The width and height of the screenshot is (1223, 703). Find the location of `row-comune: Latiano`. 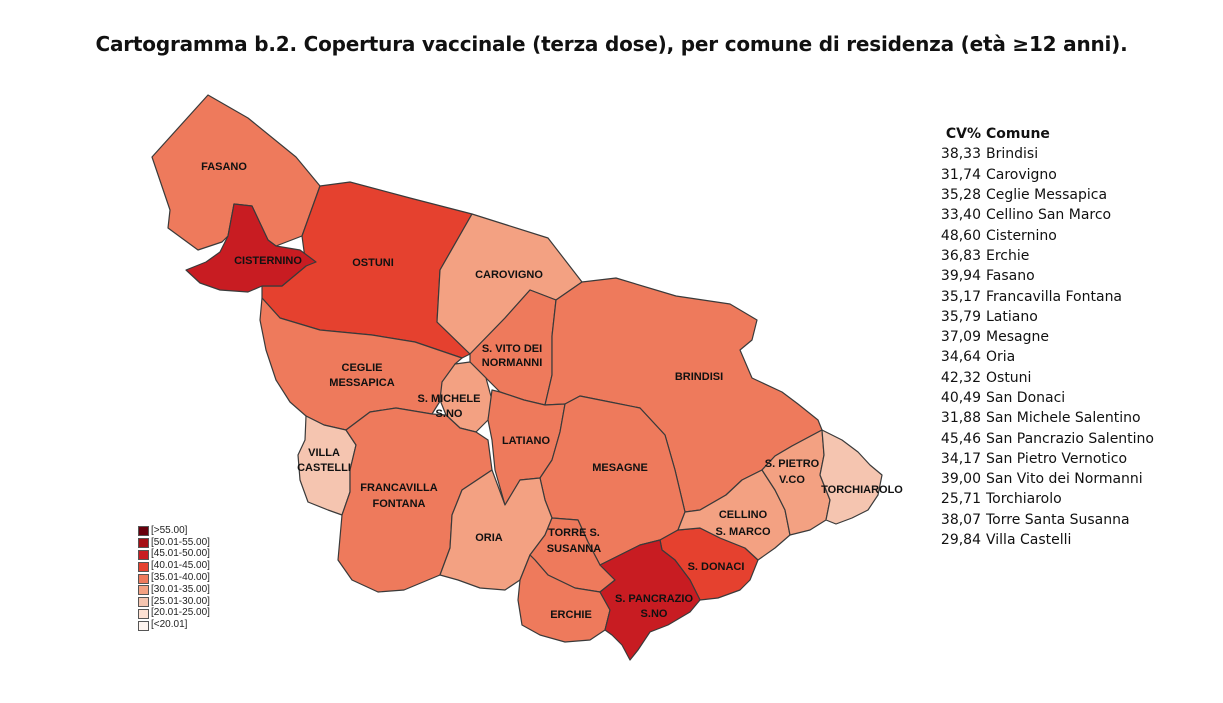

row-comune: Latiano is located at coordinates (1012, 316).